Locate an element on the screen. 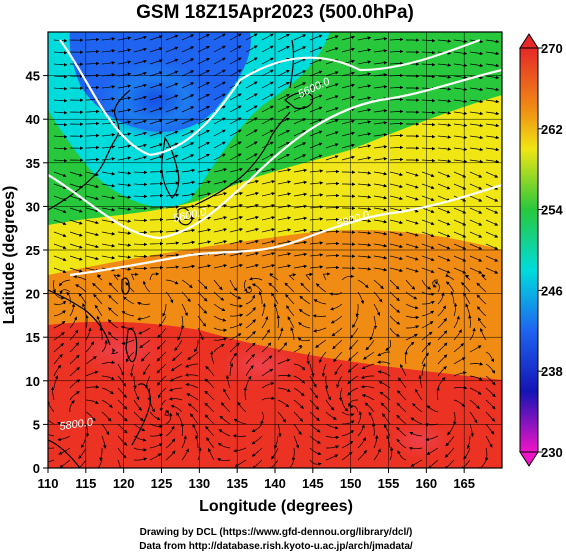 The height and width of the screenshot is (554, 566). colorbar-label: 230 is located at coordinates (552, 452).